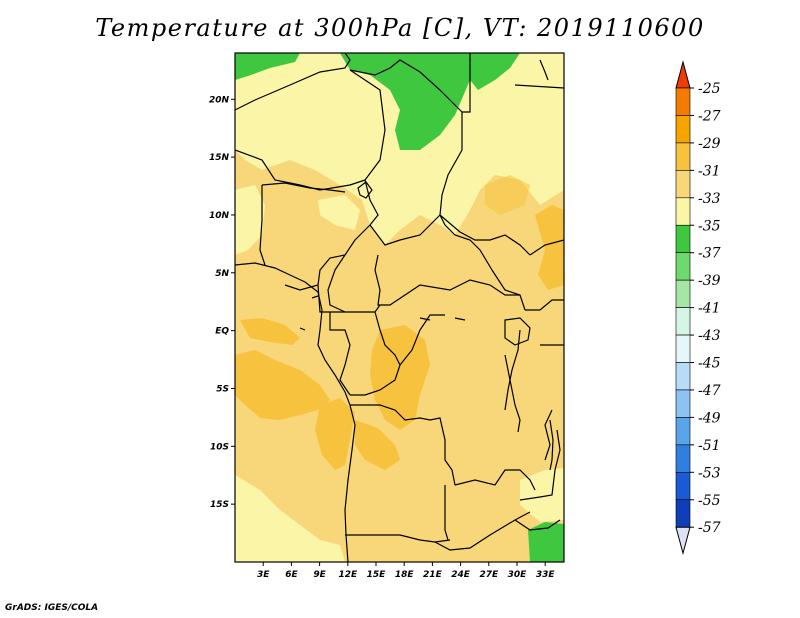 Image resolution: width=800 pixels, height=618 pixels. Describe the element at coordinates (512, 393) in the screenshot. I see `border-lake-tanganyika` at that location.